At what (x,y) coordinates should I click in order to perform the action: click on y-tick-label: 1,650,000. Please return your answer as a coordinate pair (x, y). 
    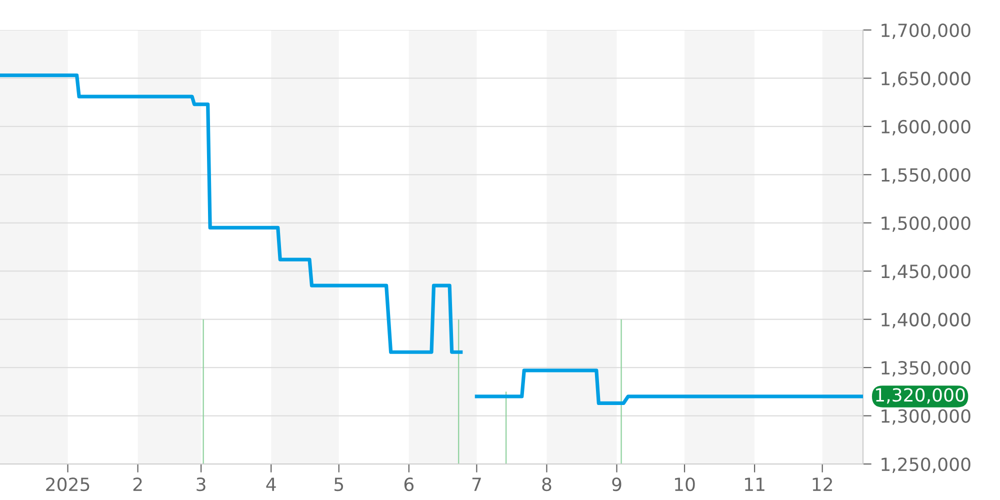
    Looking at the image, I should click on (926, 80).